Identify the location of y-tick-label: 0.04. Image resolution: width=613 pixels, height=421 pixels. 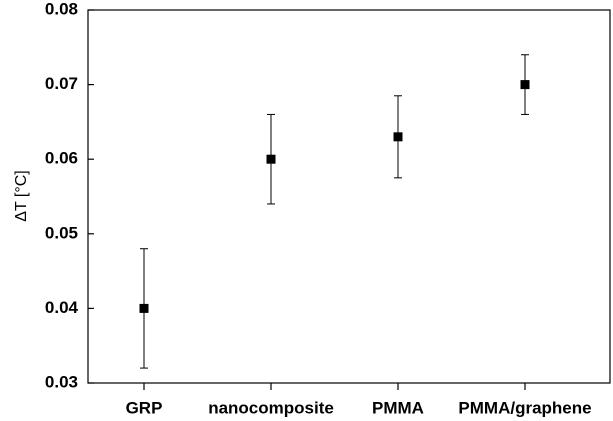
(62, 307).